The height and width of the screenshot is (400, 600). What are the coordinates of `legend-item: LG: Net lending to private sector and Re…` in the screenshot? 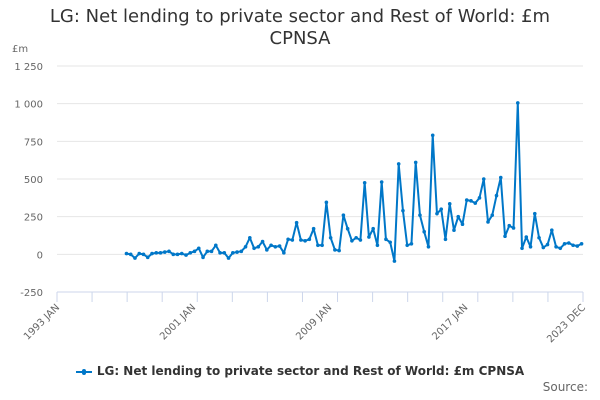 It's located at (300, 371).